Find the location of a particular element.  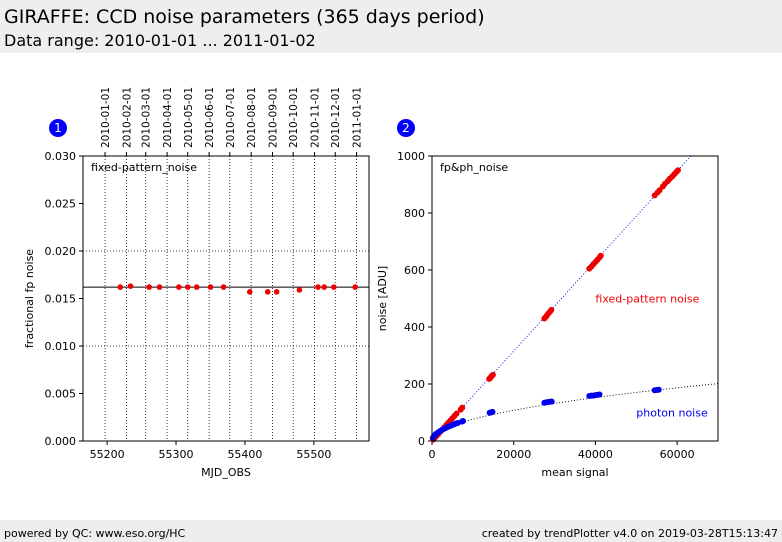

panel-2-badge is located at coordinates (406, 128).